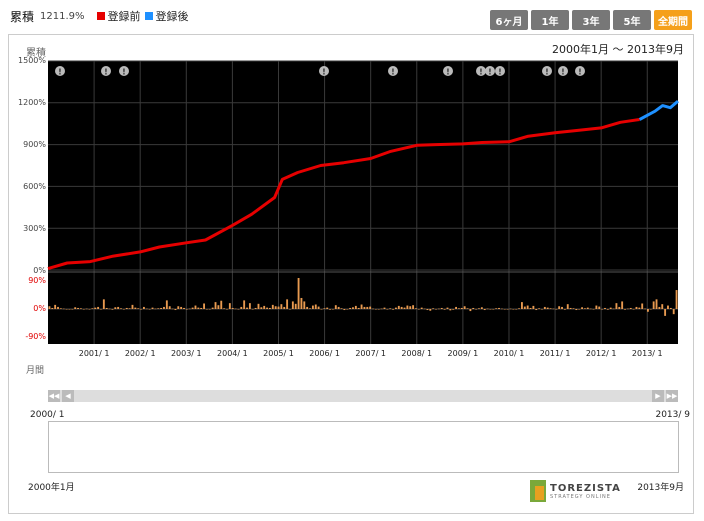 This screenshot has width=704, height=521. I want to click on cumulative-title: 累積, so click(22, 16).